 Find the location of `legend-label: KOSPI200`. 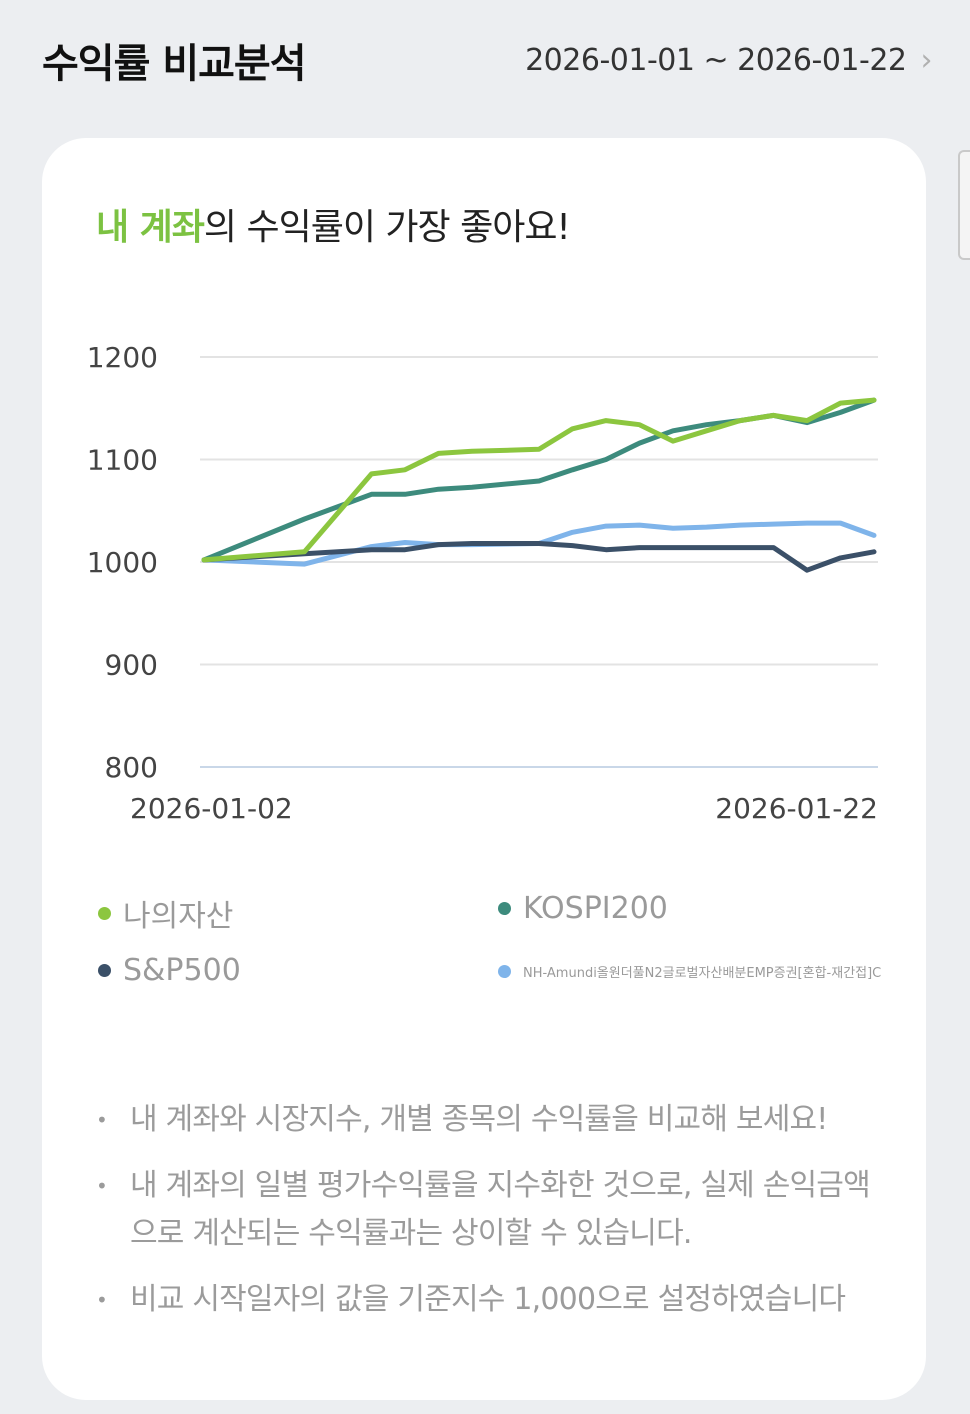

legend-label: KOSPI200 is located at coordinates (595, 908).